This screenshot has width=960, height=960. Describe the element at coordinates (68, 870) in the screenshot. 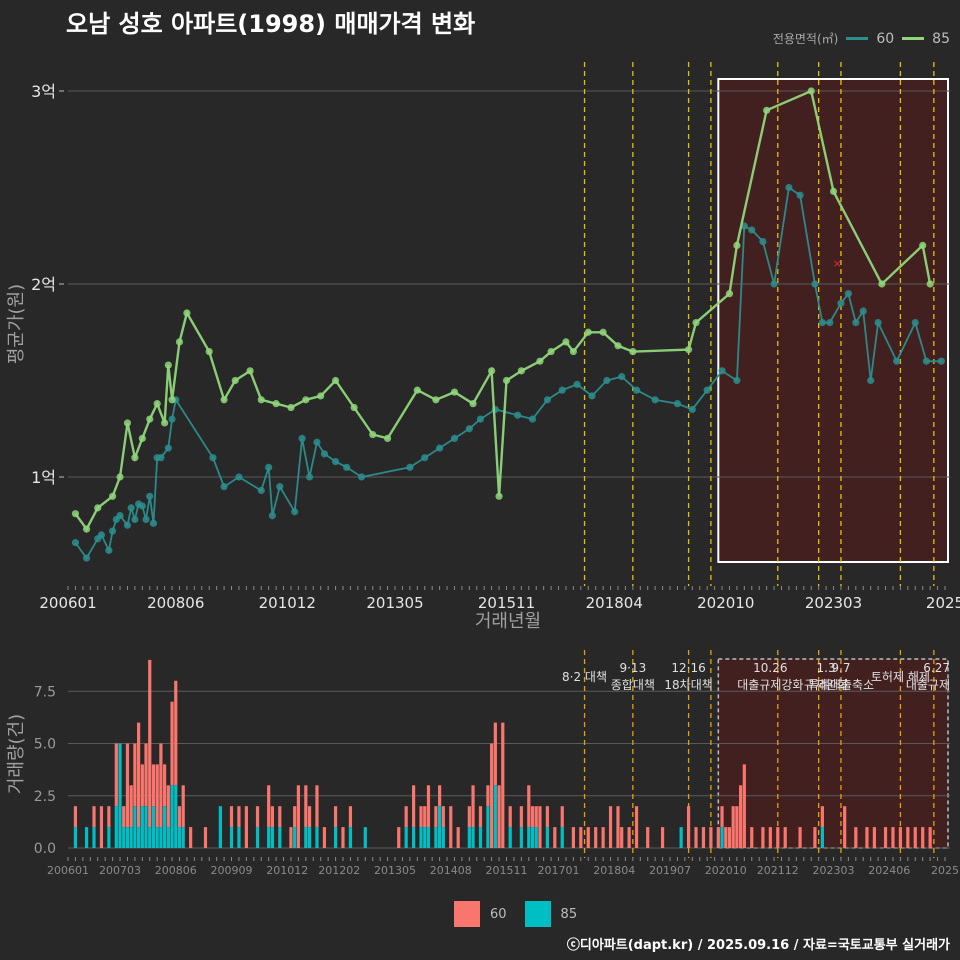

I see `bar-x-tick-label: 200601` at that location.